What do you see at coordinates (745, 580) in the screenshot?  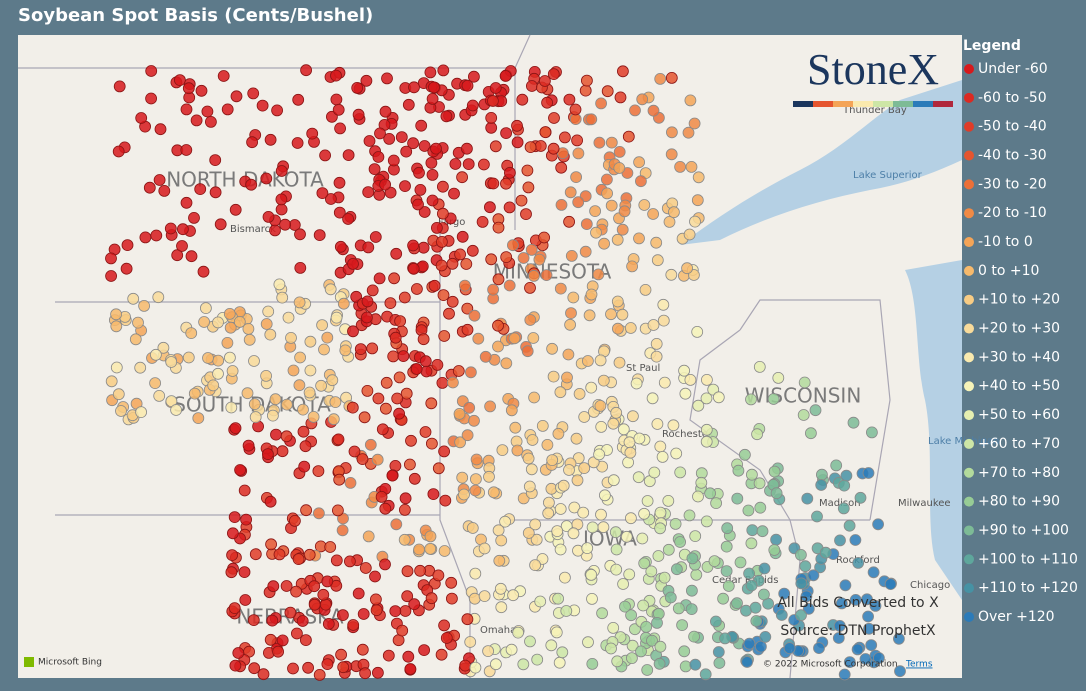 I see `city-label: Cedar Rapids` at bounding box center [745, 580].